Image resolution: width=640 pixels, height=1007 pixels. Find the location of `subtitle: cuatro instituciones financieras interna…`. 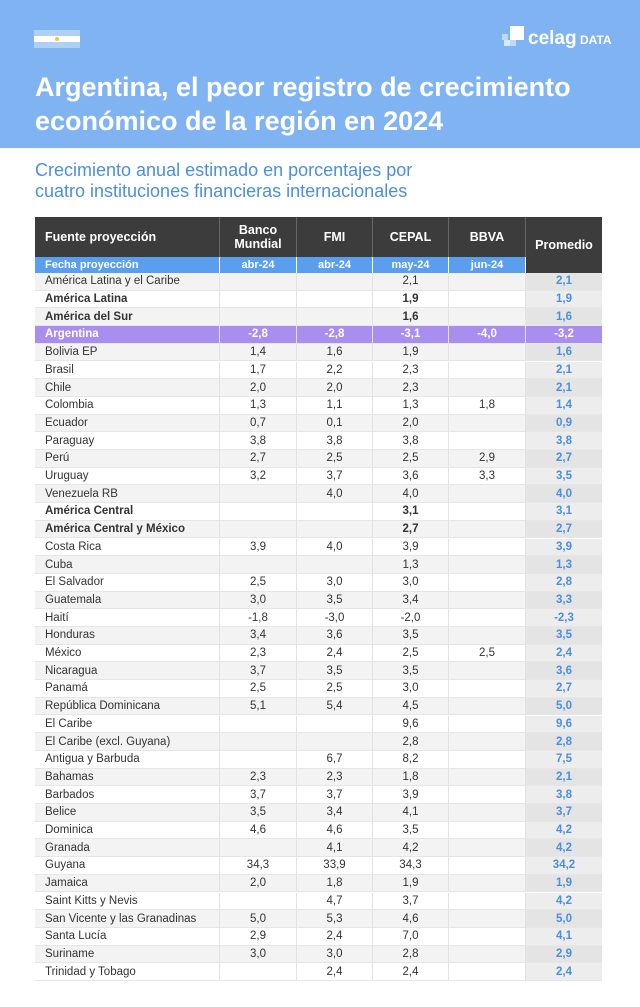

subtitle: cuatro instituciones financieras interna… is located at coordinates (221, 191).